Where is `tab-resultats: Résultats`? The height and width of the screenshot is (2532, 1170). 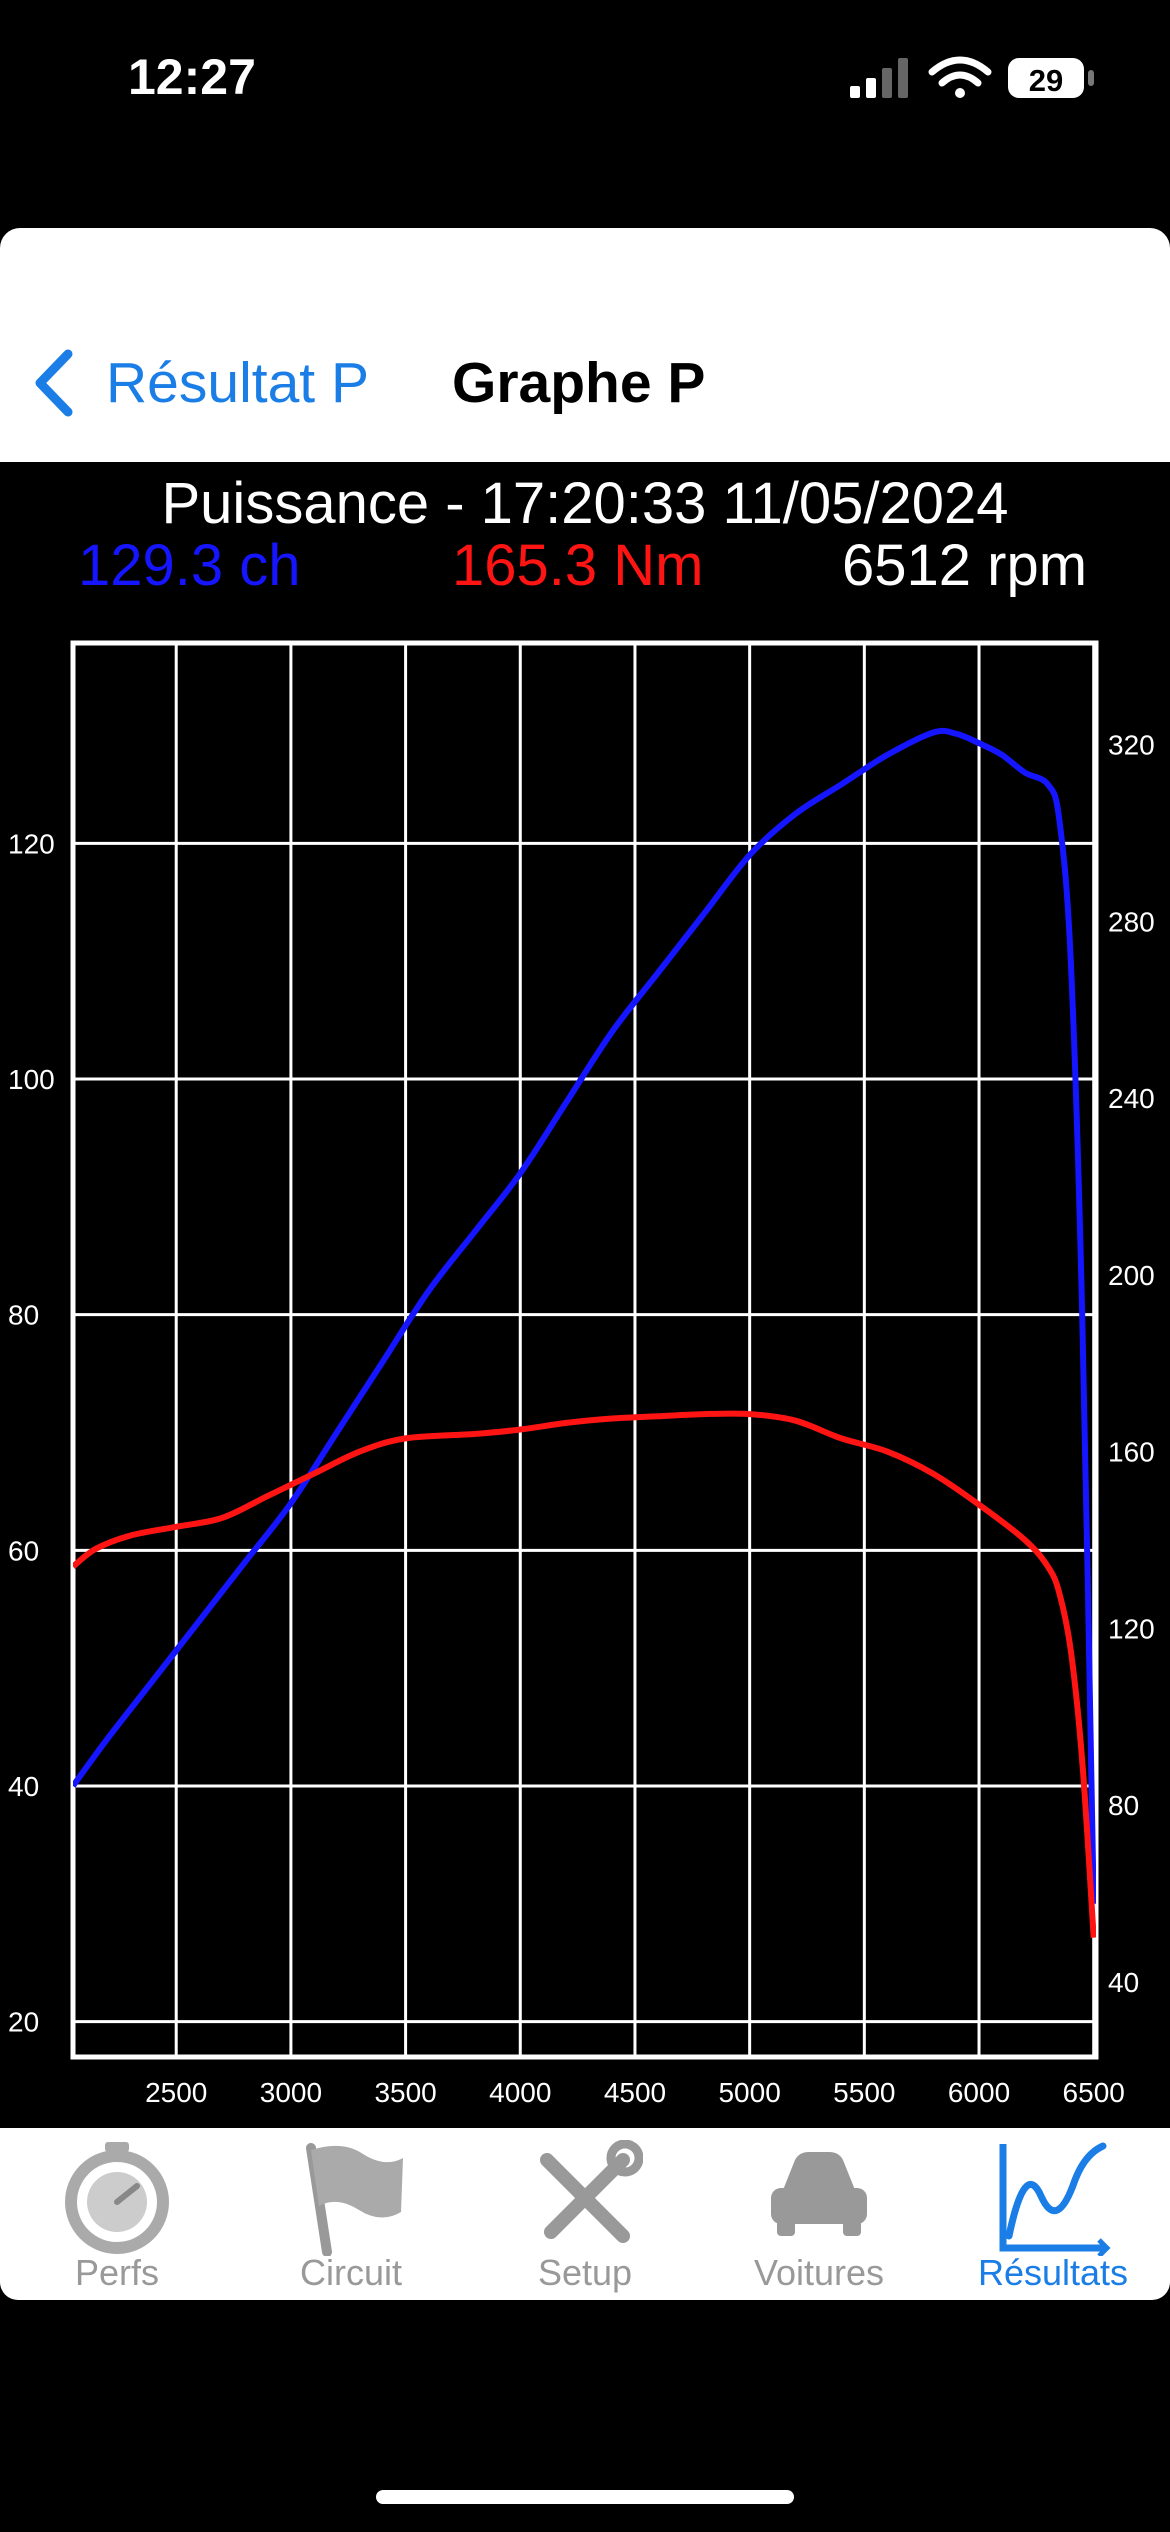
tab-resultats: Résultats is located at coordinates (1053, 2214).